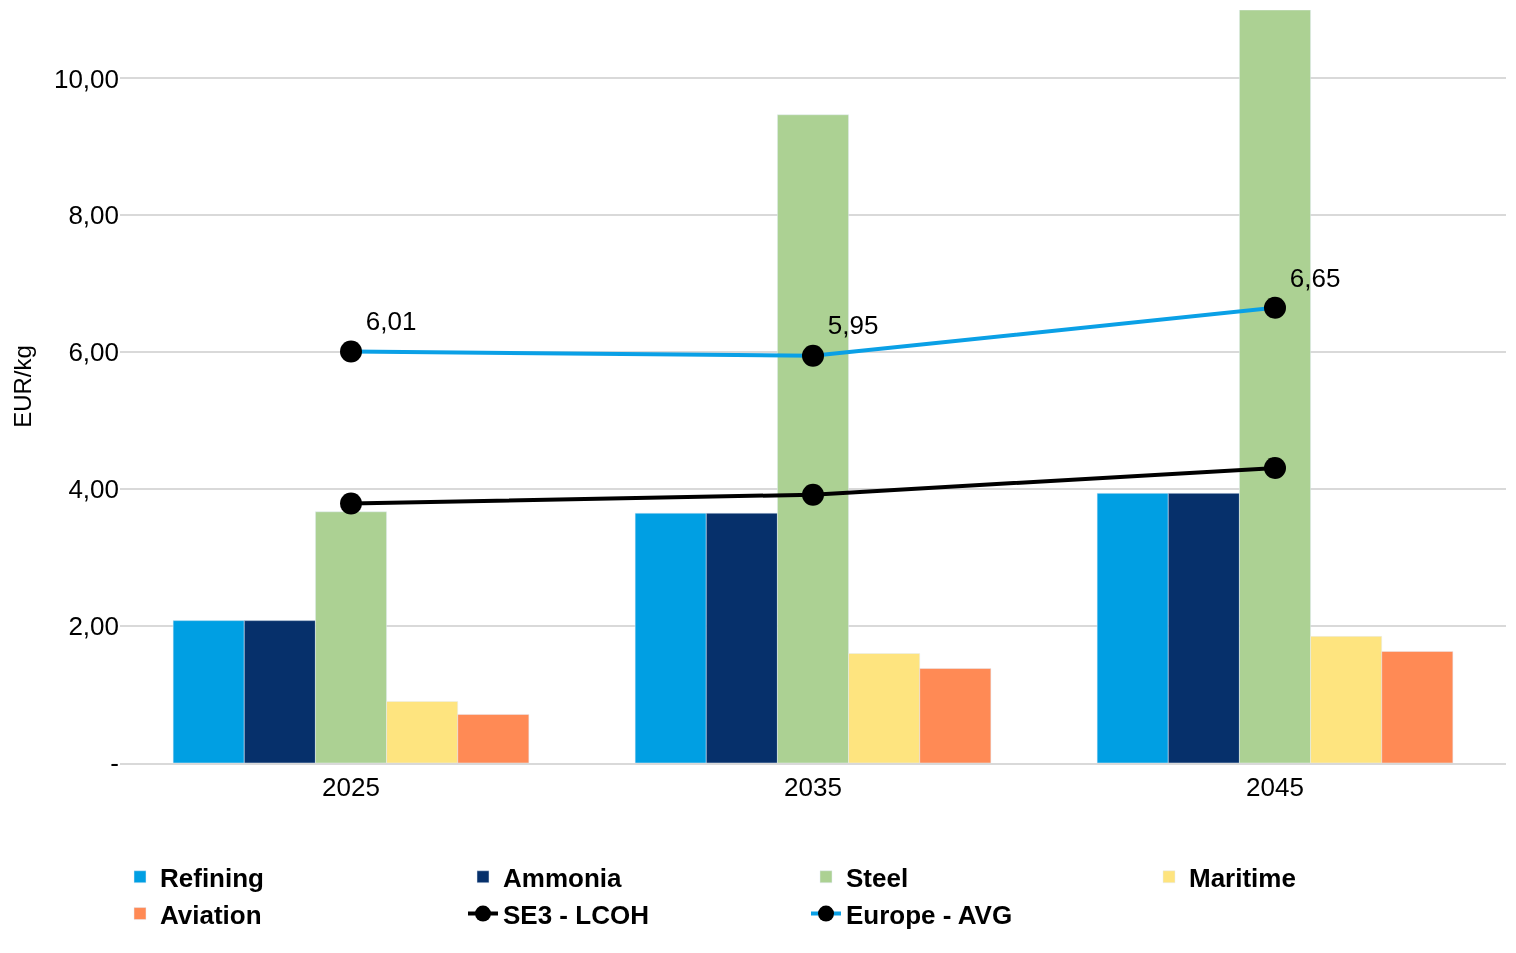 The width and height of the screenshot is (1516, 953). Describe the element at coordinates (212, 877) in the screenshot. I see `legend-label: Refining` at that location.